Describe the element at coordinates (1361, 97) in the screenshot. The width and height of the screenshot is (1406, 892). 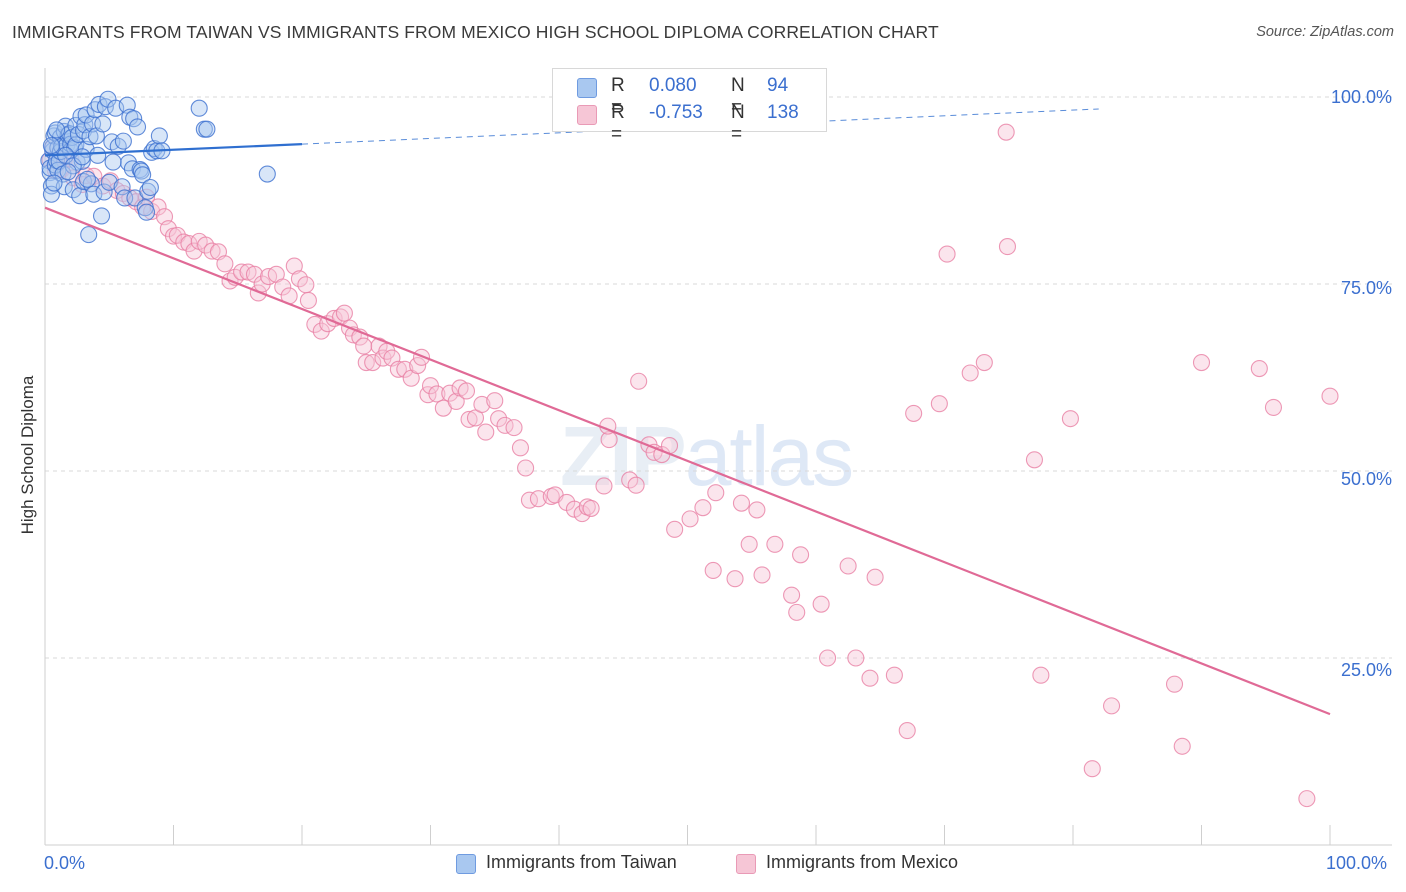
I see `y-tick-label-100: 100.0%` at that location.